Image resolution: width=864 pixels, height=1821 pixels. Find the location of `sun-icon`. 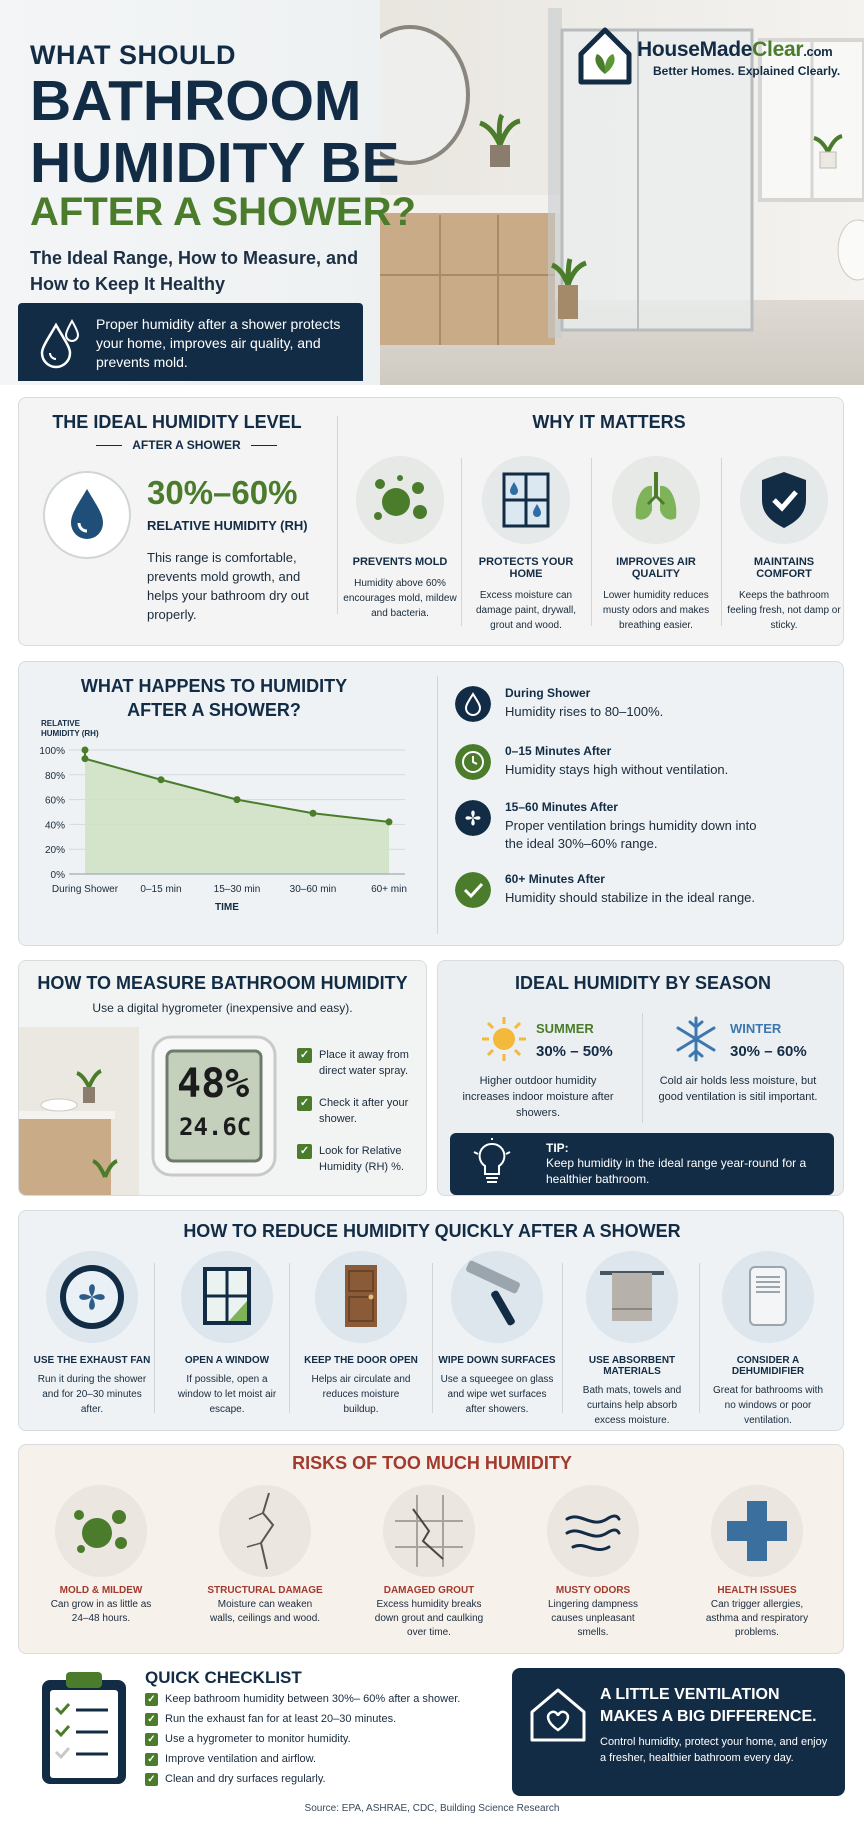

sun-icon is located at coordinates (504, 1039).